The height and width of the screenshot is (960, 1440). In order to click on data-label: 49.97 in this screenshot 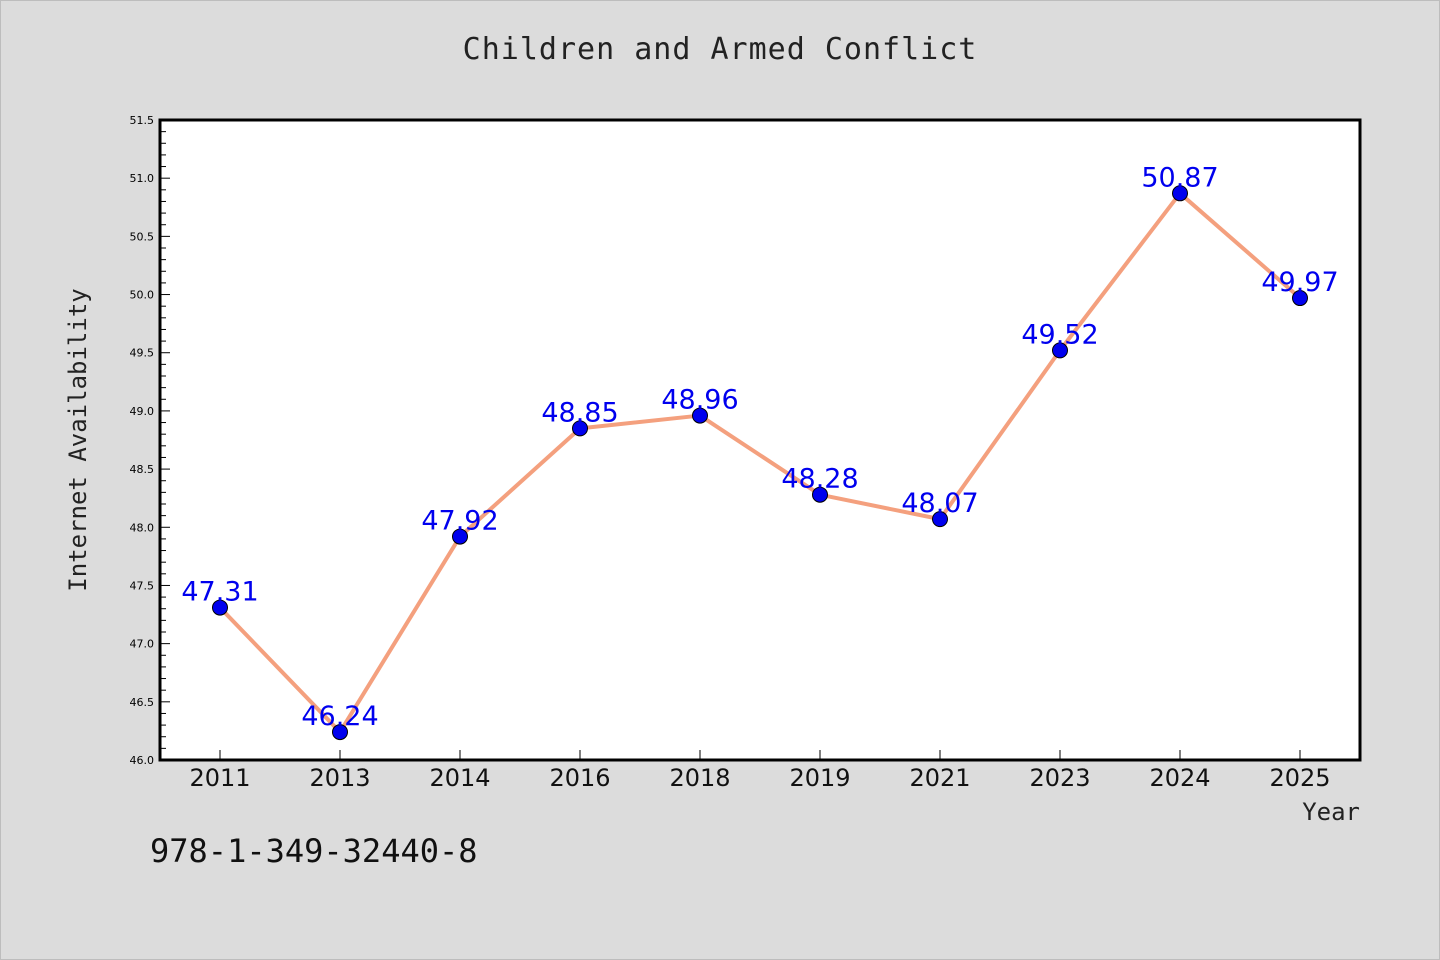, I will do `click(1299, 282)`.